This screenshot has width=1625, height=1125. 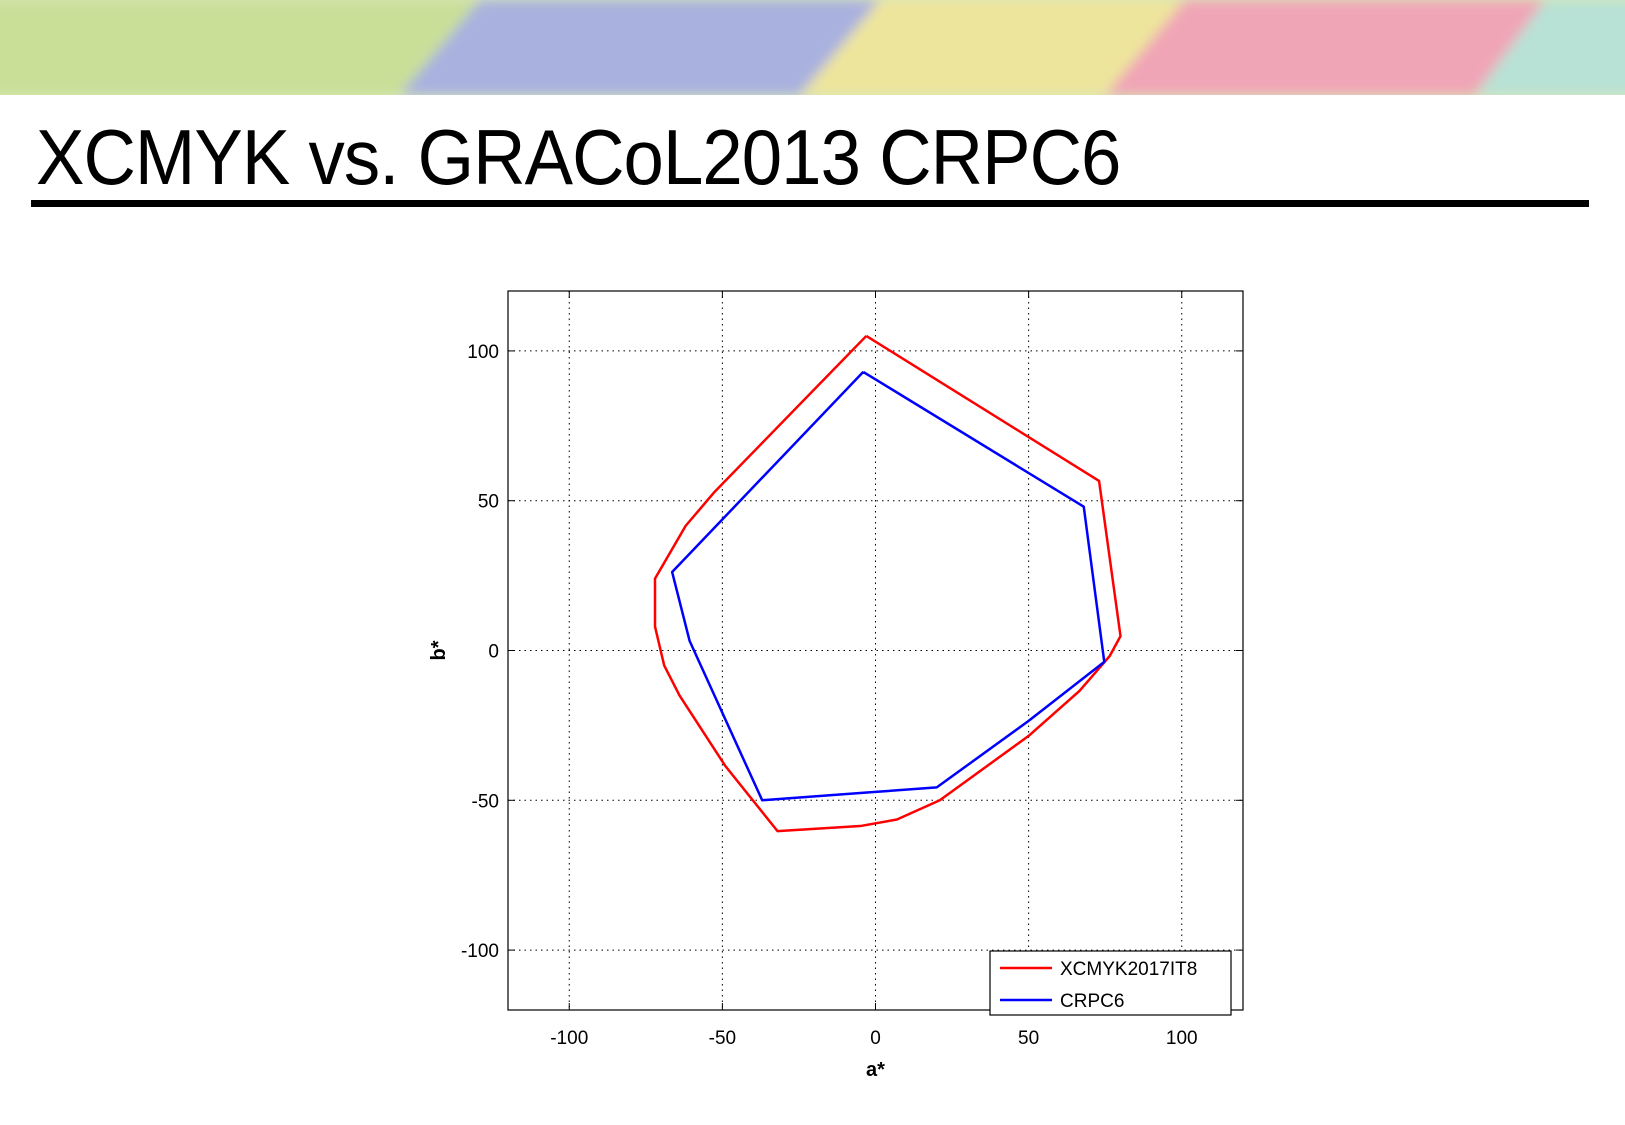 I want to click on y-tick-label: -50, so click(x=485, y=801).